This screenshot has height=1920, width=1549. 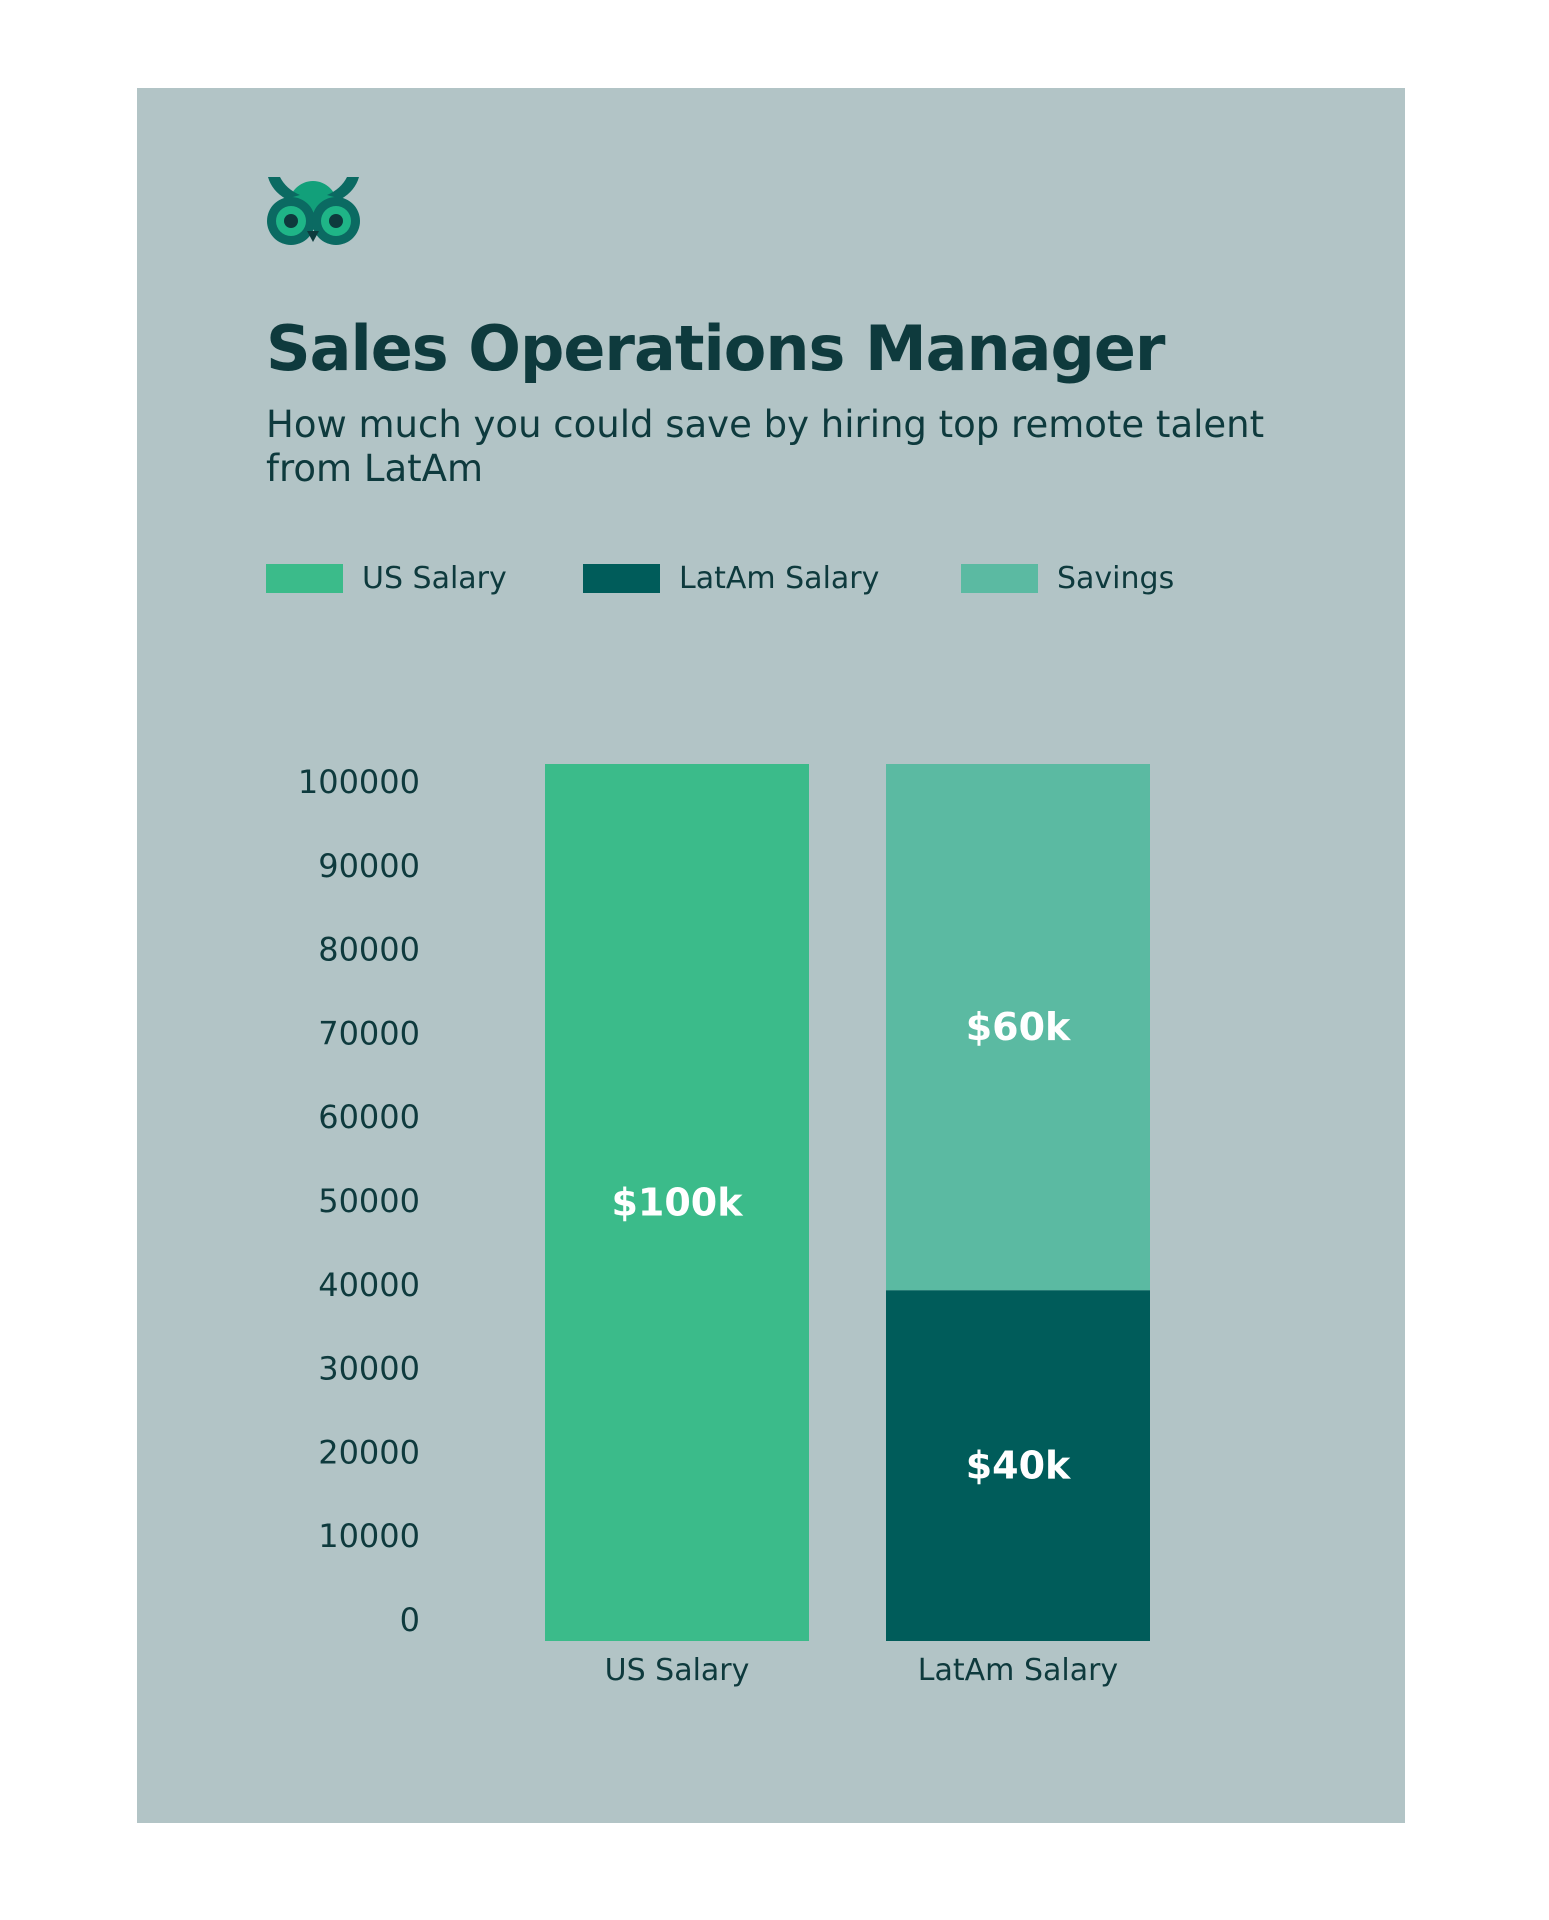 I want to click on legend-item-latam-salary: LatAm Salary, so click(x=731, y=578).